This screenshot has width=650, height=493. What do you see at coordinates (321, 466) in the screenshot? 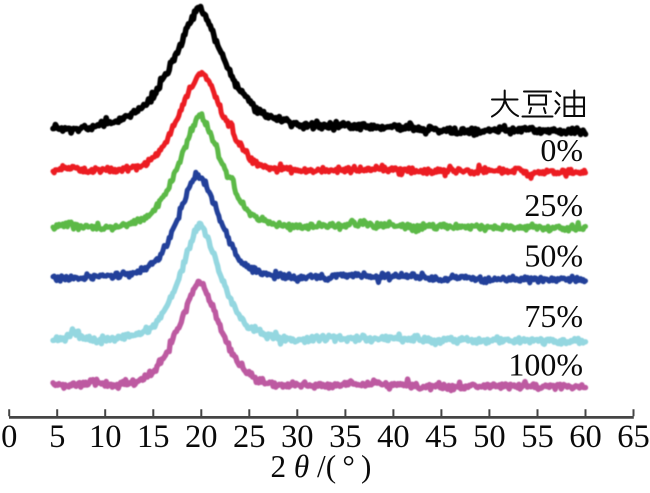
I see `svg-text: 2 θ /( ° )` at bounding box center [321, 466].